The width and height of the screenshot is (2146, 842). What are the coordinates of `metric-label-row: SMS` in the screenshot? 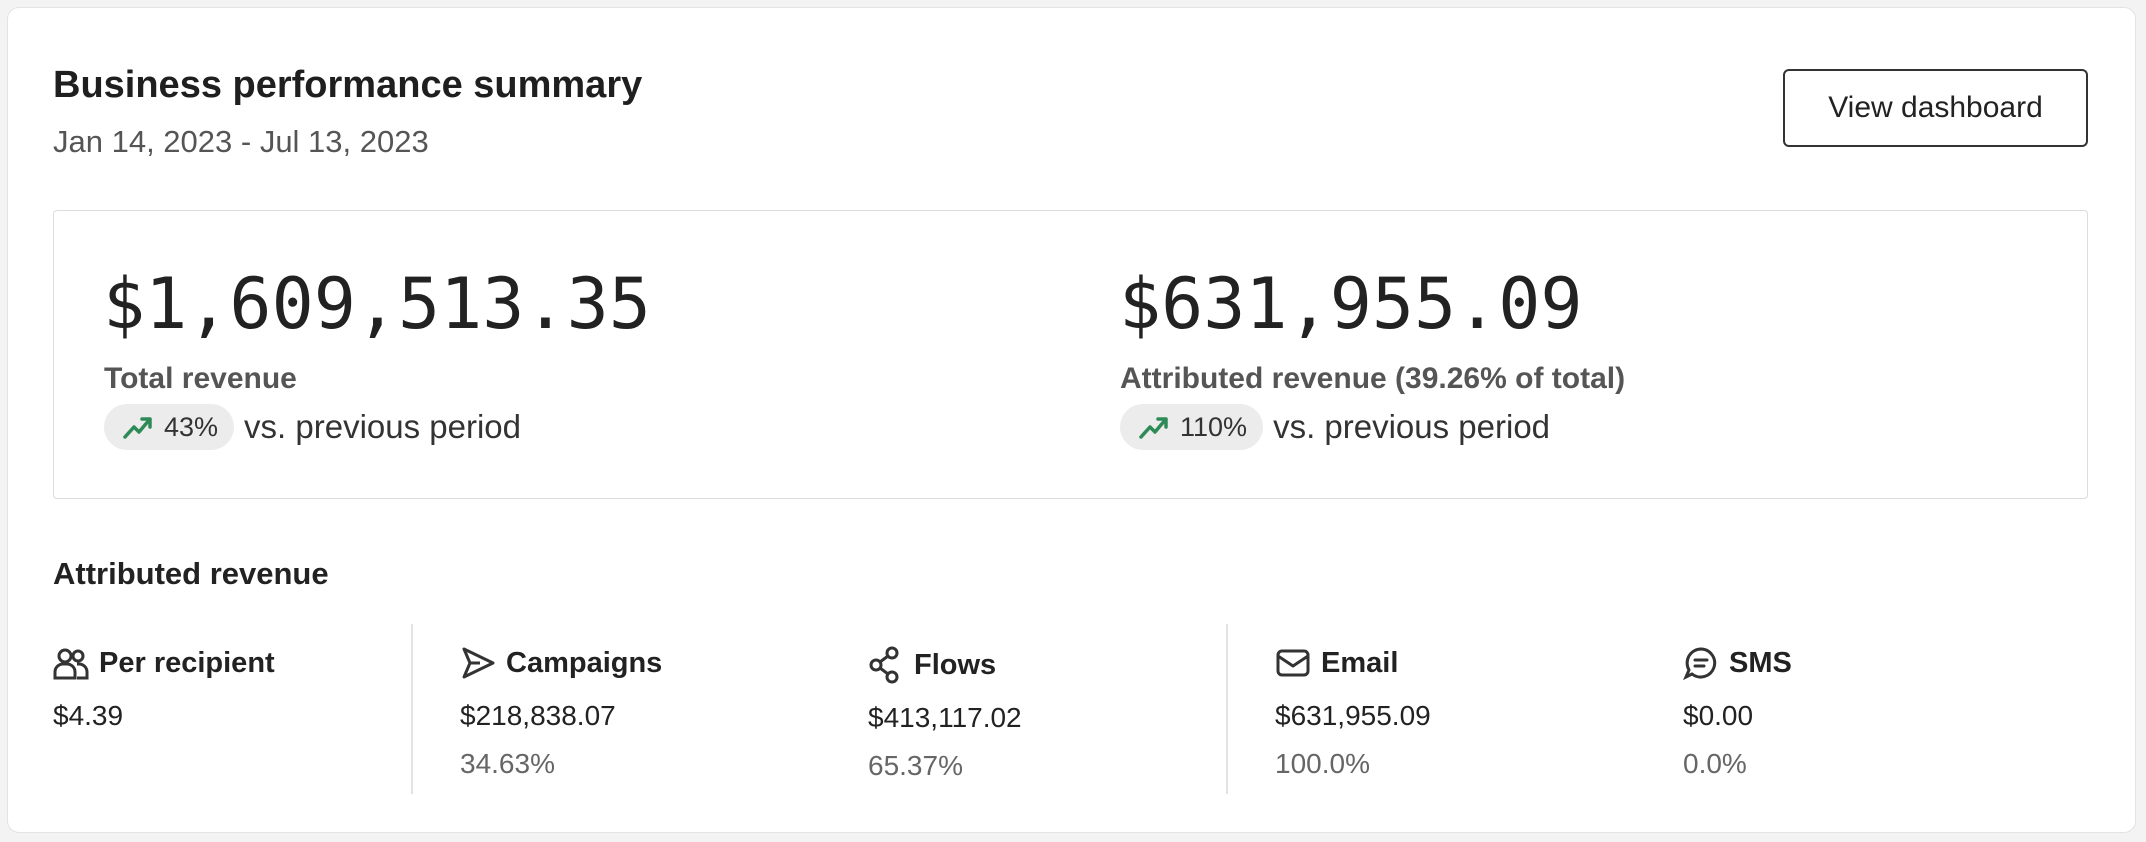 It's located at (1737, 663).